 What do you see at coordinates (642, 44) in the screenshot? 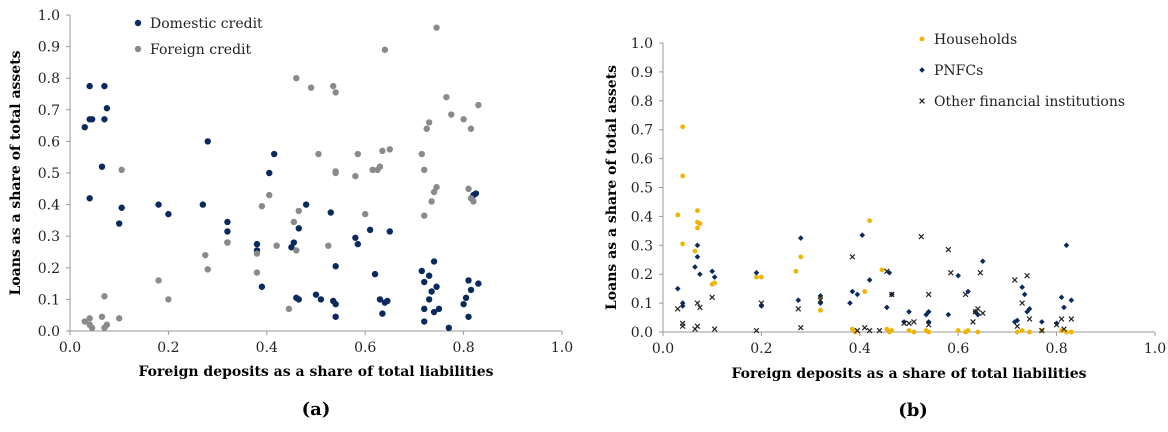
I see `y-tick-label: 1.0` at bounding box center [642, 44].